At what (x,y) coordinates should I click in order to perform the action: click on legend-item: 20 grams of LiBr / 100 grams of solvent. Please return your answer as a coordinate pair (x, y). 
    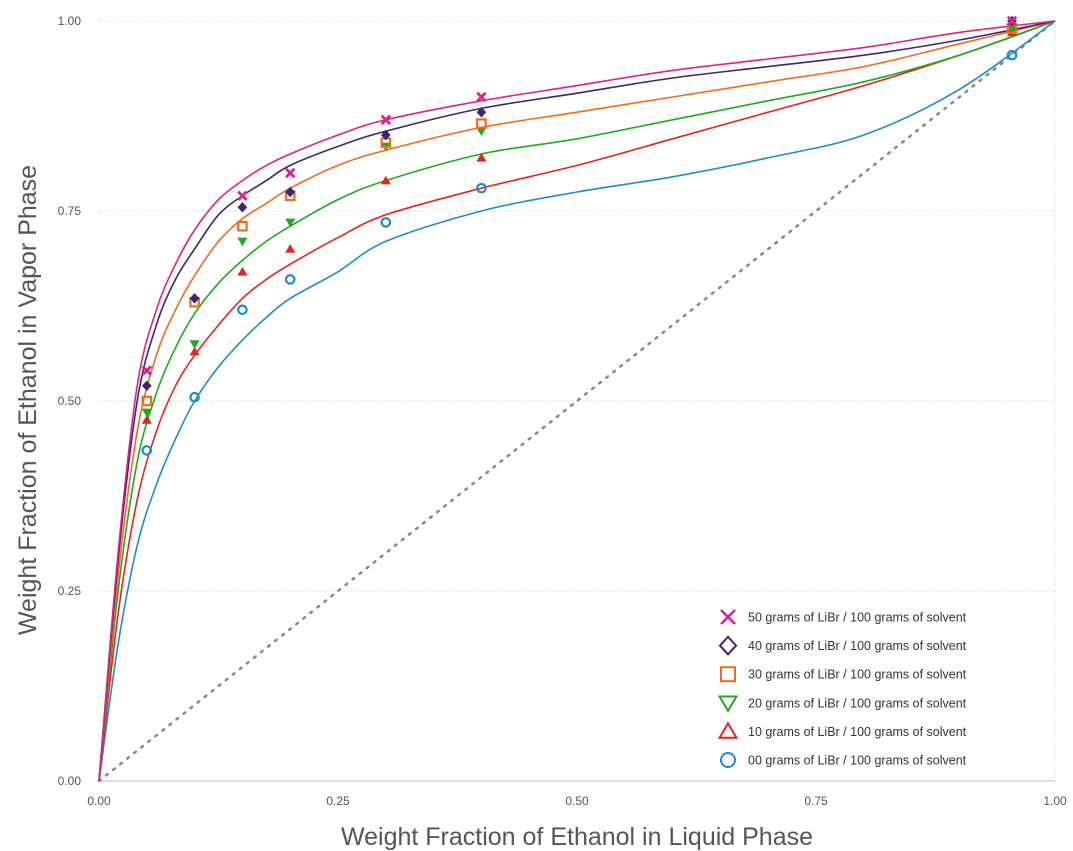
    Looking at the image, I should click on (842, 704).